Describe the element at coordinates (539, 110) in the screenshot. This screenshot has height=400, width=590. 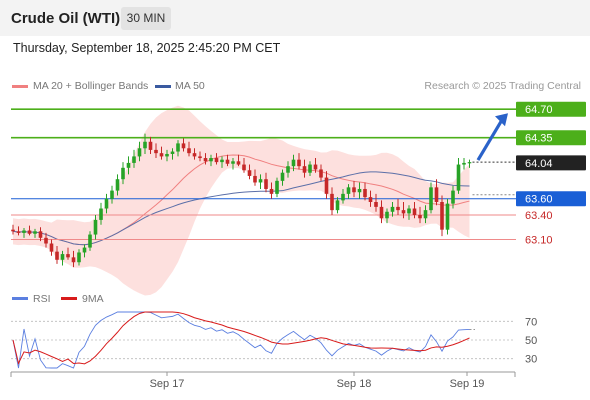
I see `level-label-64.70: 64.70` at that location.